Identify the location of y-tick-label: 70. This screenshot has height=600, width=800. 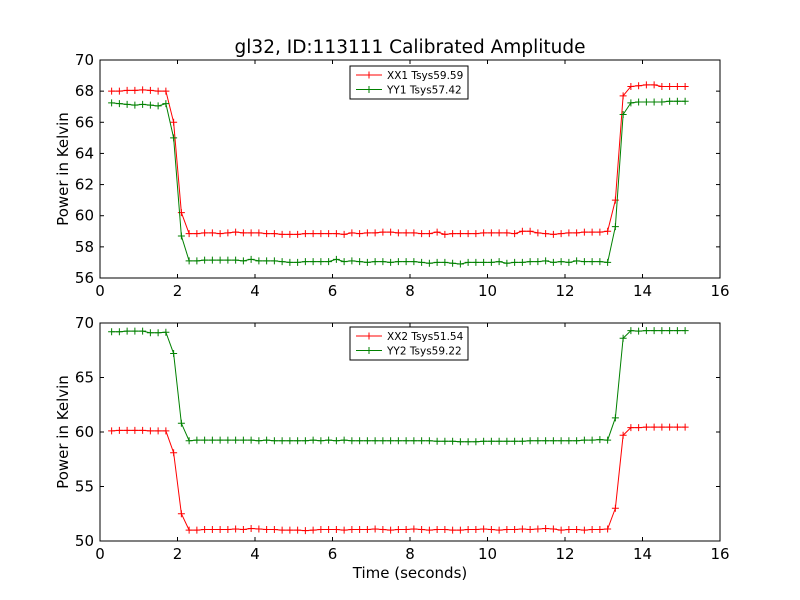
(84, 60).